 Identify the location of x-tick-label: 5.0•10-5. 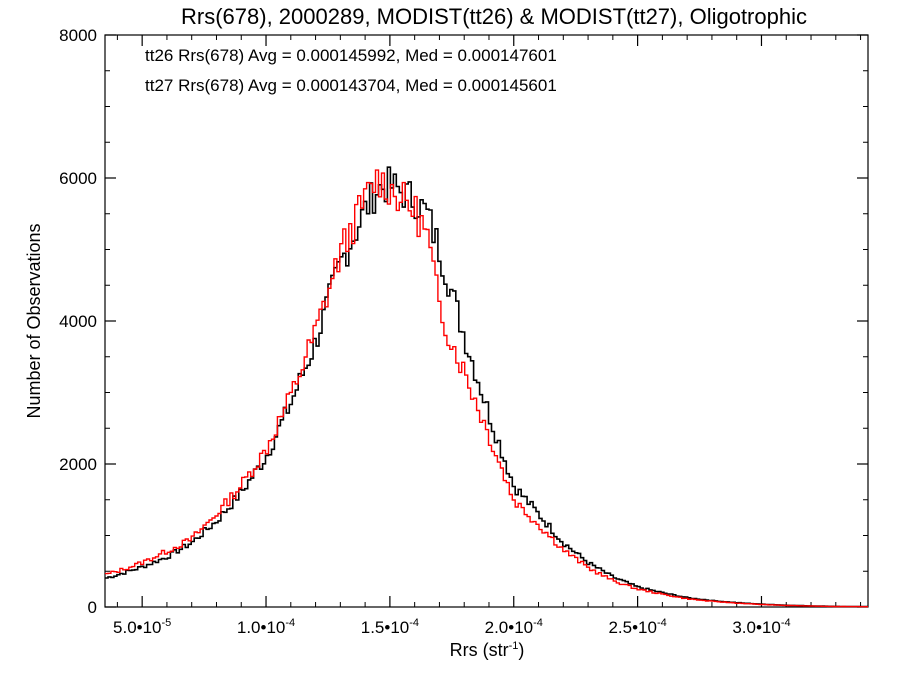
(142, 627).